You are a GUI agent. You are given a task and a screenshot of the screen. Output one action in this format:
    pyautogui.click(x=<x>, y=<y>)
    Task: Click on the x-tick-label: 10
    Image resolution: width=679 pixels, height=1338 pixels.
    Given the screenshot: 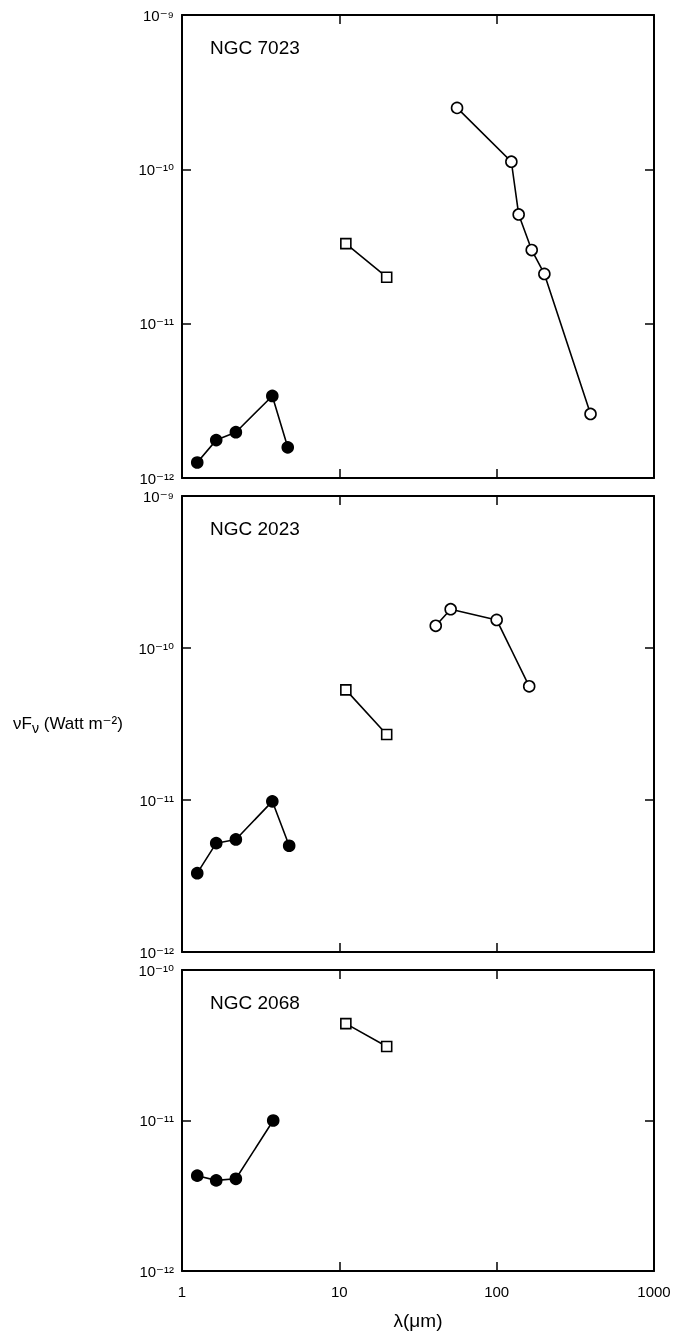 What is the action you would take?
    pyautogui.click(x=339, y=1291)
    